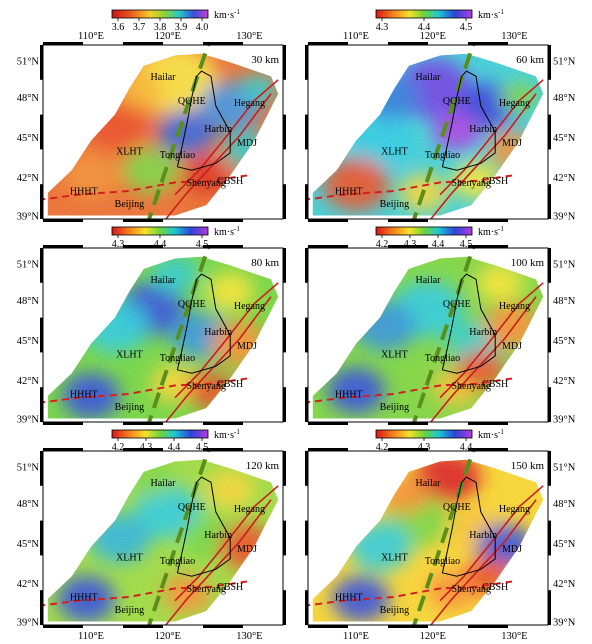 Image resolution: width=592 pixels, height=644 pixels. What do you see at coordinates (28, 341) in the screenshot?
I see `lat-tick-label: 45°N` at bounding box center [28, 341].